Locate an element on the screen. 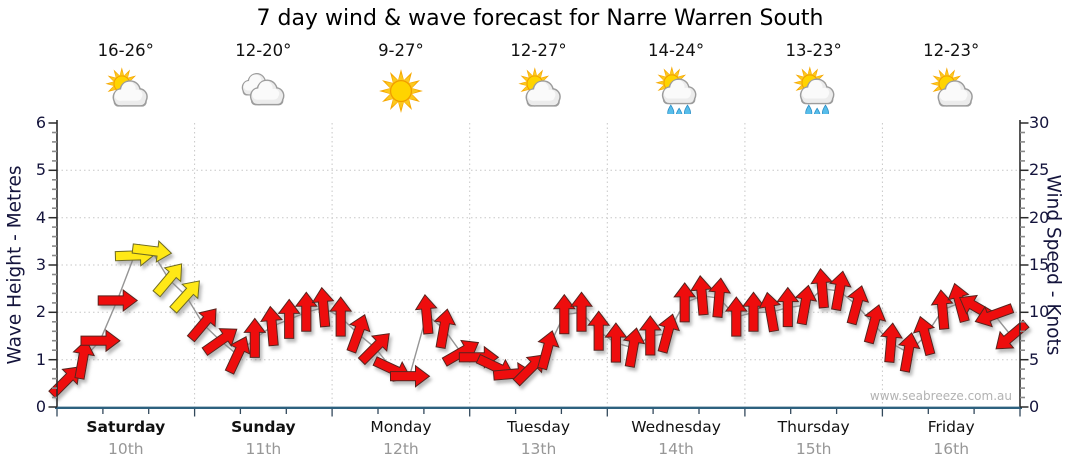 The image size is (1080, 475). day-date-label: 10th is located at coordinates (125, 449).